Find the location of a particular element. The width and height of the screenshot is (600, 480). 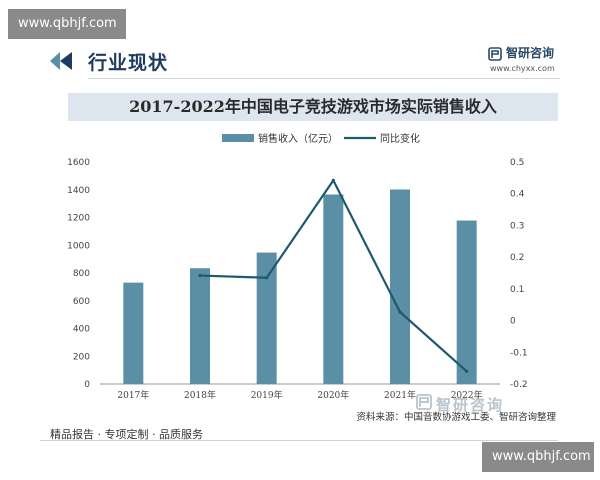

source-note: 资料来源：中国音数协游戏工委、智研咨询整理 is located at coordinates (456, 417).